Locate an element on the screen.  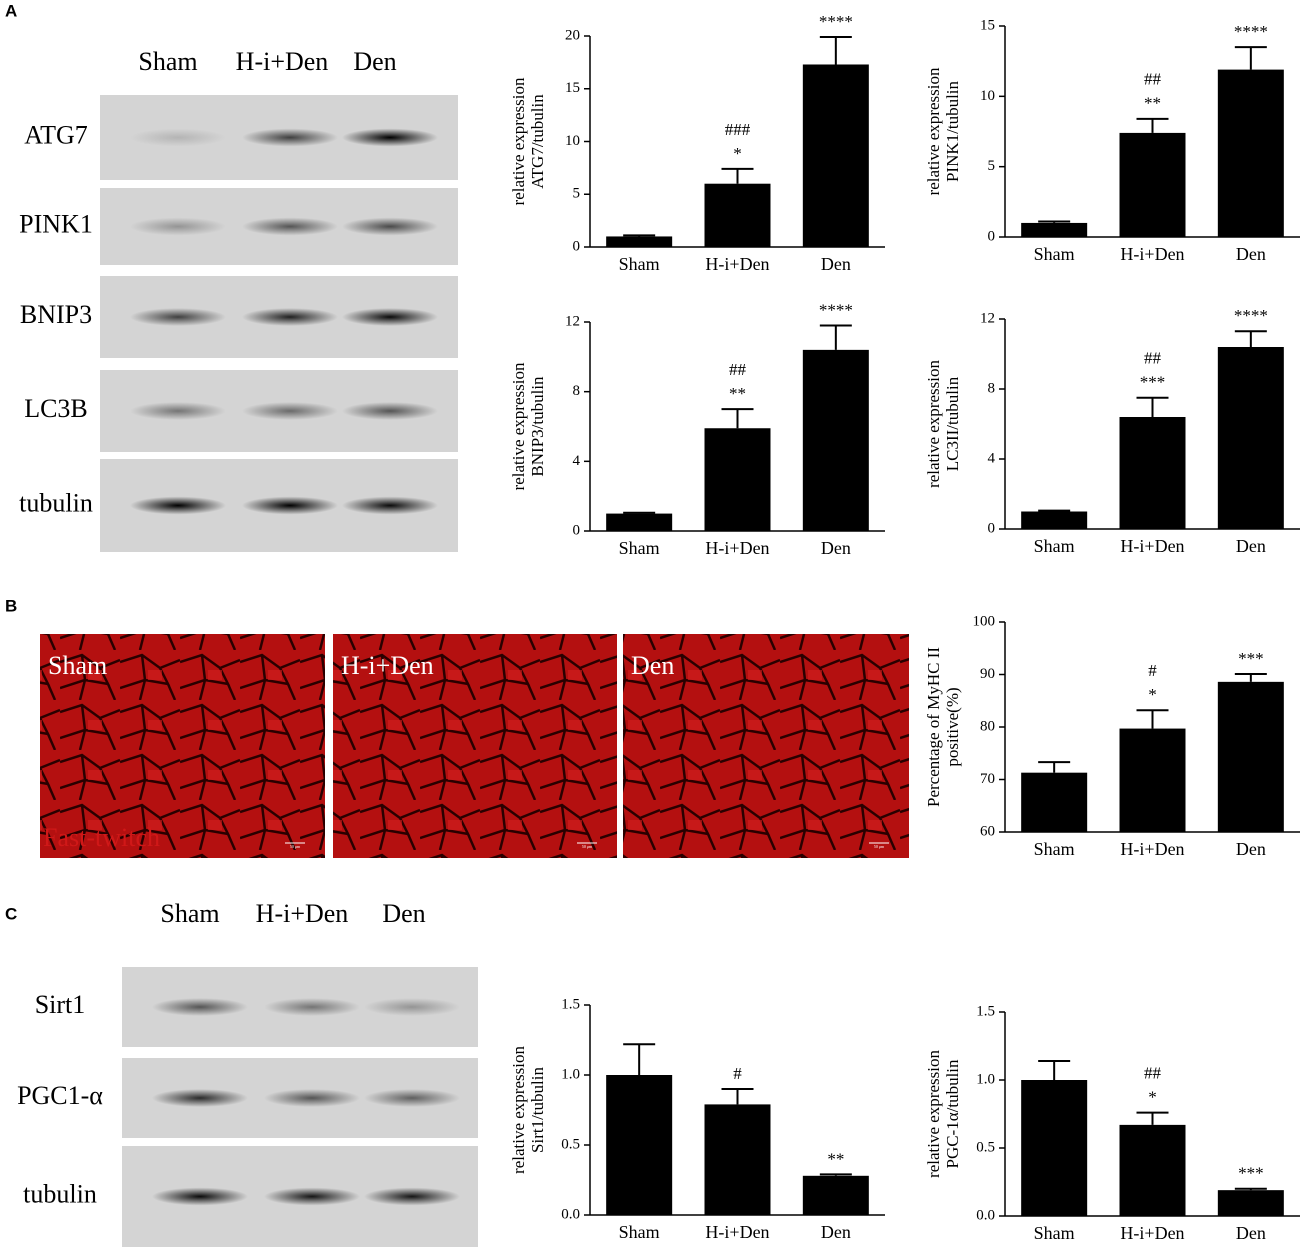
row-label: BNIP3 is located at coordinates (56, 314).